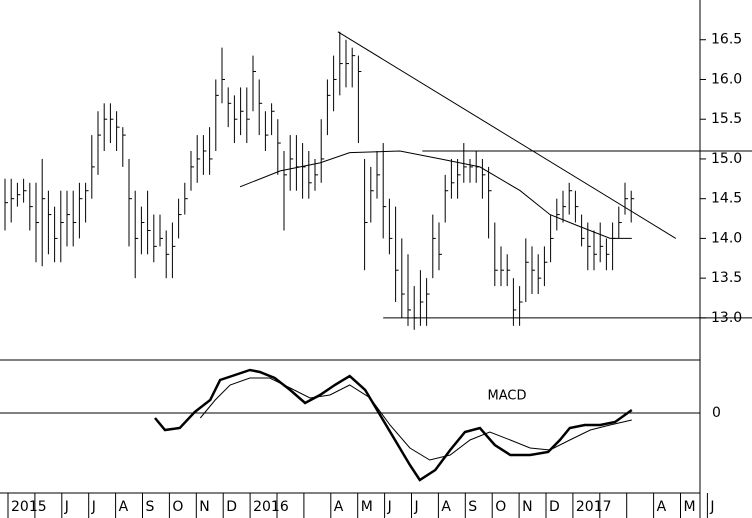 This screenshot has height=518, width=752. Describe the element at coordinates (726, 278) in the screenshot. I see `y-tick-label: 13.5` at that location.